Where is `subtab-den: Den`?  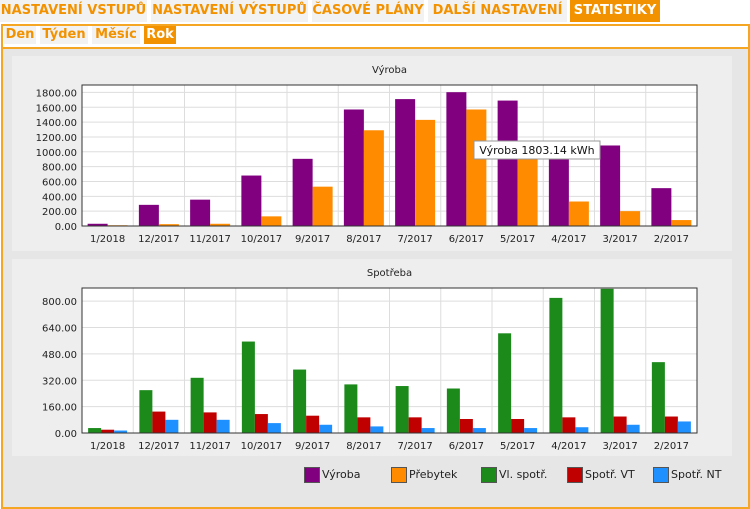
subtab-den: Den is located at coordinates (20, 35).